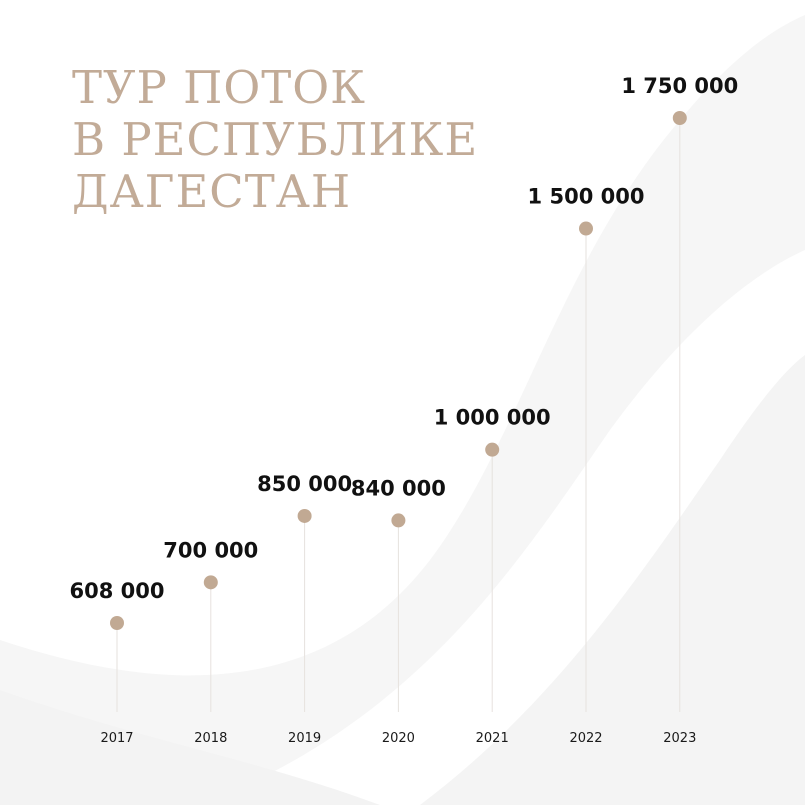  Describe the element at coordinates (210, 550) in the screenshot. I see `value-label: 700 000` at that location.